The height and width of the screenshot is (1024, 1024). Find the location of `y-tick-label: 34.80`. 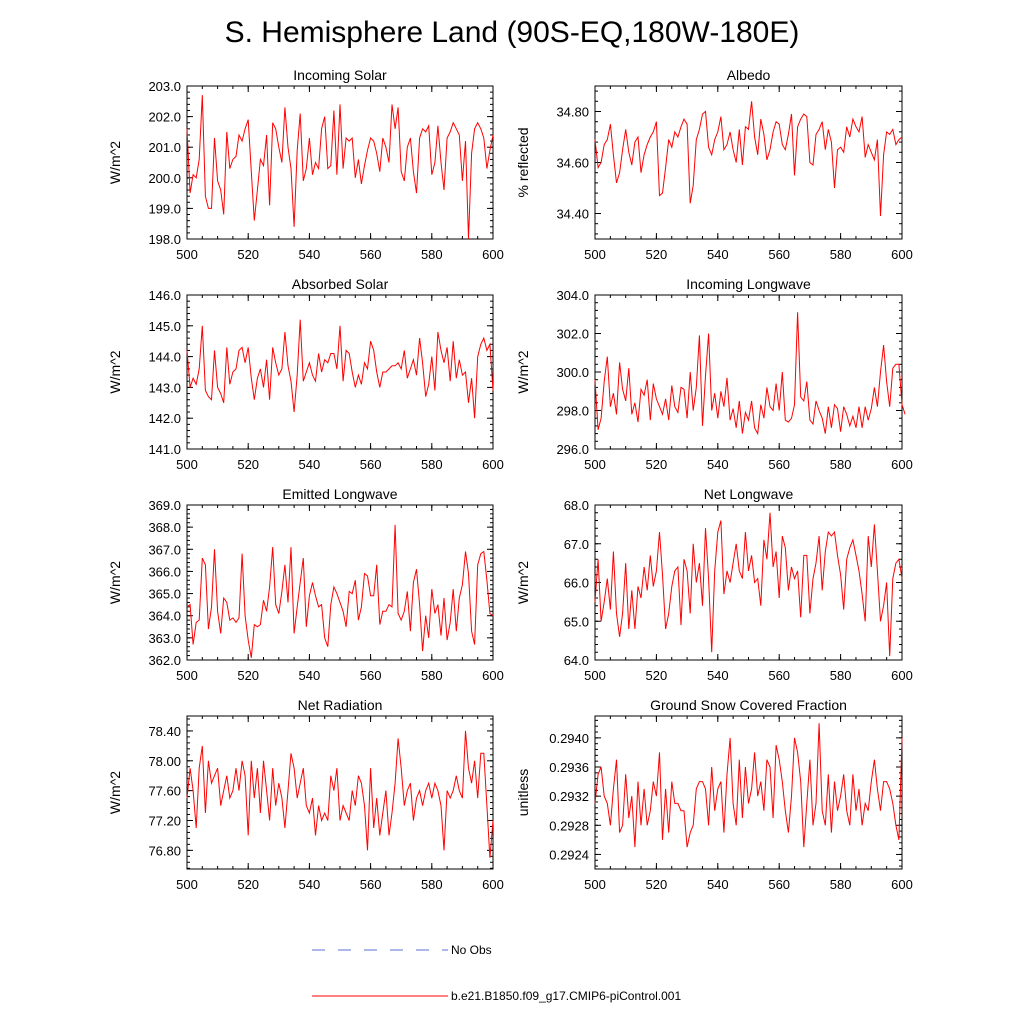

y-tick-label: 34.80 is located at coordinates (572, 112).